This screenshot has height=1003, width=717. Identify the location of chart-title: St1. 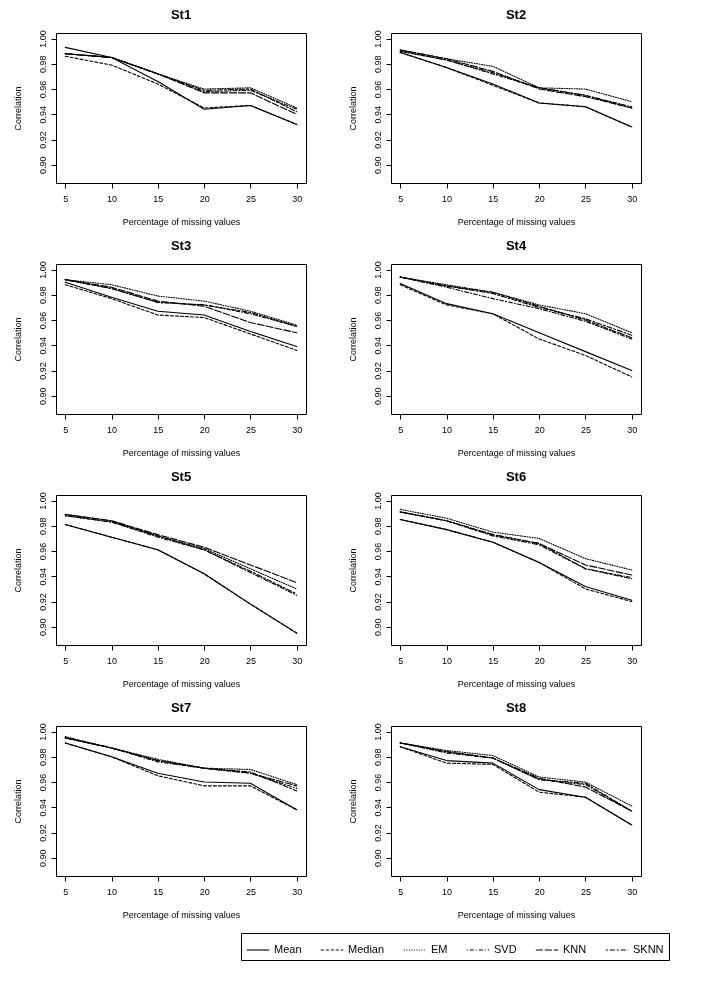
(181, 14).